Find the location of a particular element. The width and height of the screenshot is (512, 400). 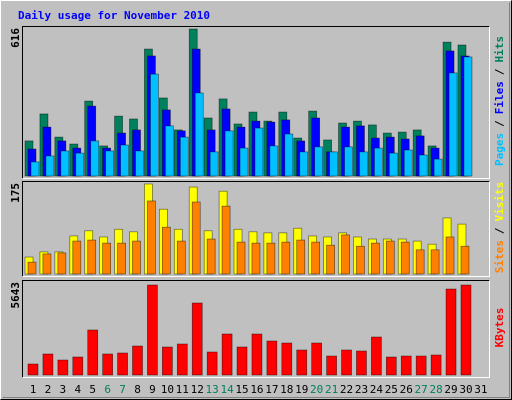

x-tick-label: 13 is located at coordinates (212, 389).